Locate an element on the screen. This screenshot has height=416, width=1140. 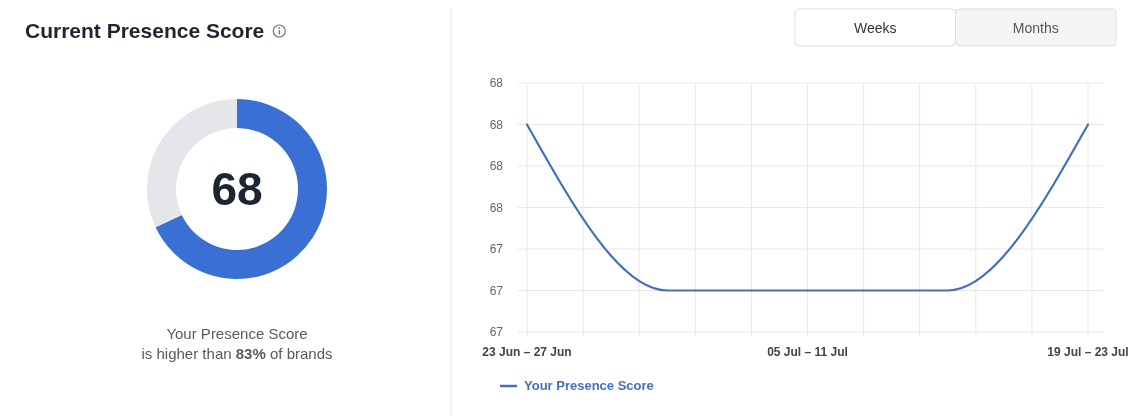
text: 68 is located at coordinates (237, 189).